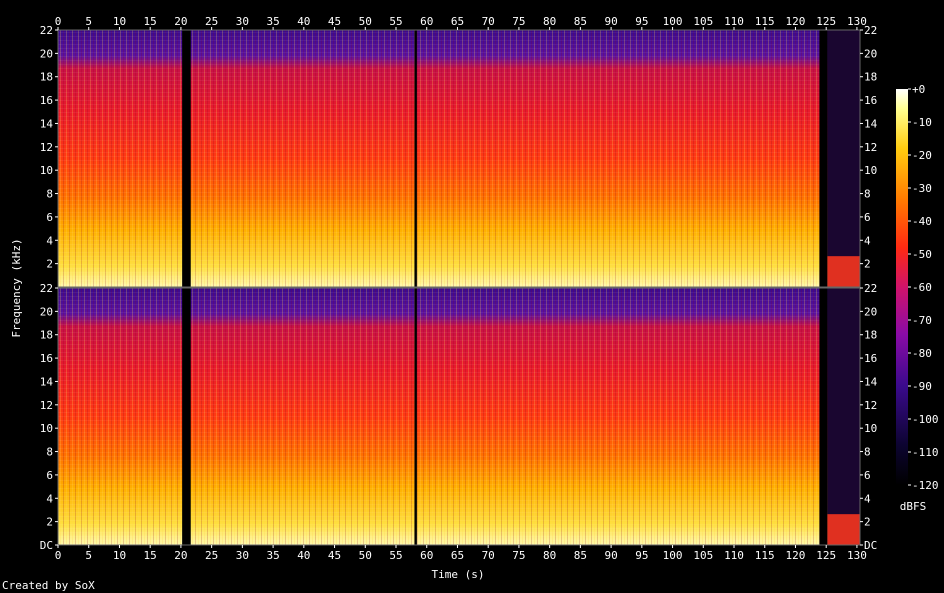 The image size is (944, 593). Describe the element at coordinates (49, 217) in the screenshot. I see `y-tick-label-left: 6` at that location.